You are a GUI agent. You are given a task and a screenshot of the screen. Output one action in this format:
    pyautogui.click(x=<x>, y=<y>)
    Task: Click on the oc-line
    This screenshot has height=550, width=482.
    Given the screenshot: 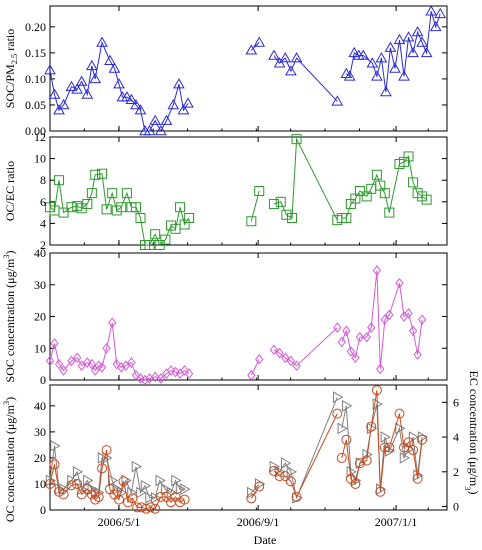 What is the action you would take?
    pyautogui.click(x=305, y=456)
    